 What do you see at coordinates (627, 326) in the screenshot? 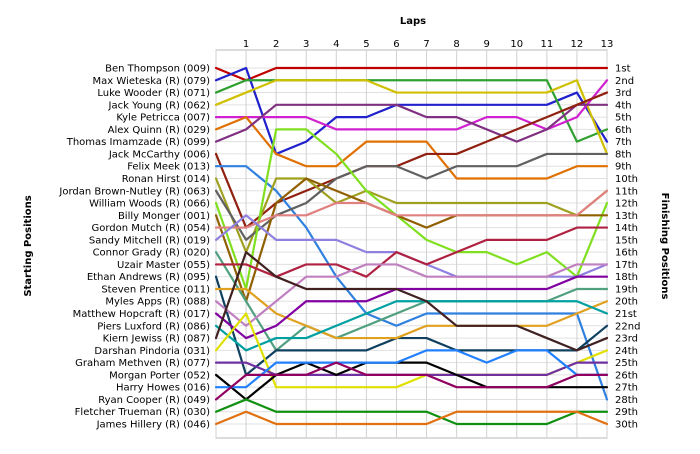
I see `finish-position-label: 22nd` at bounding box center [627, 326].